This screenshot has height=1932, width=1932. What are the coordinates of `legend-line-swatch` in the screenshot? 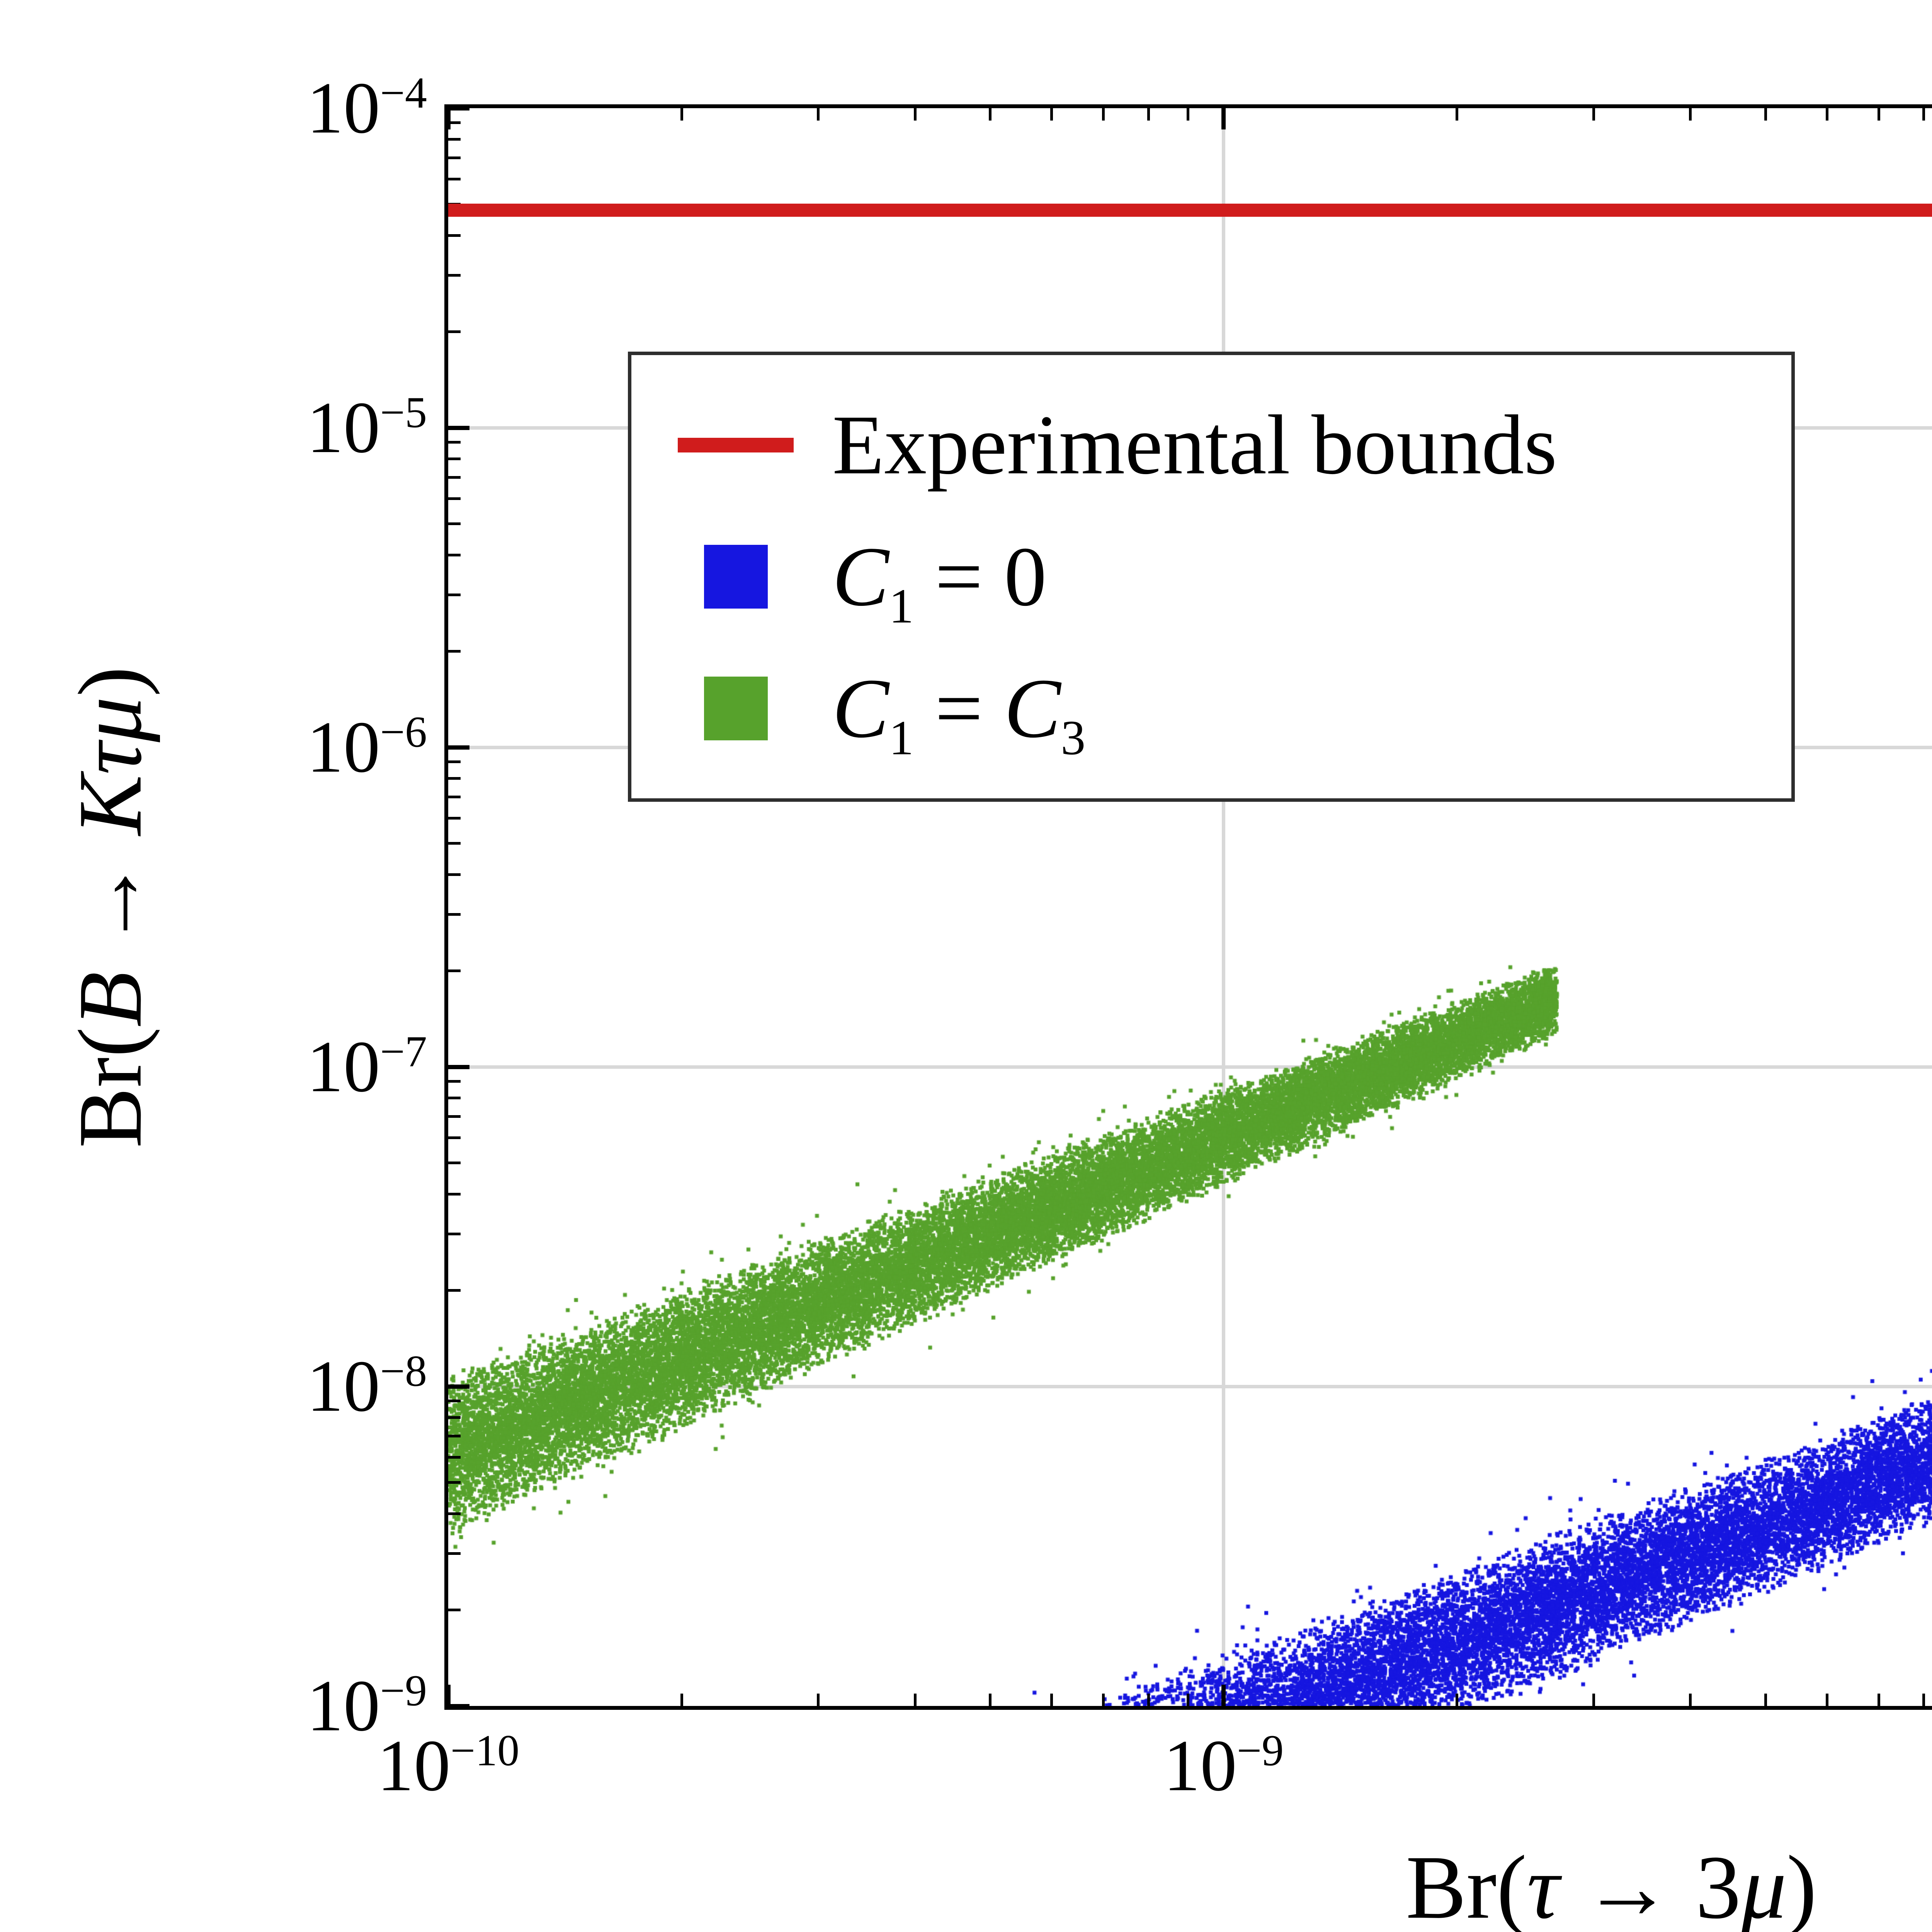 It's located at (736, 445).